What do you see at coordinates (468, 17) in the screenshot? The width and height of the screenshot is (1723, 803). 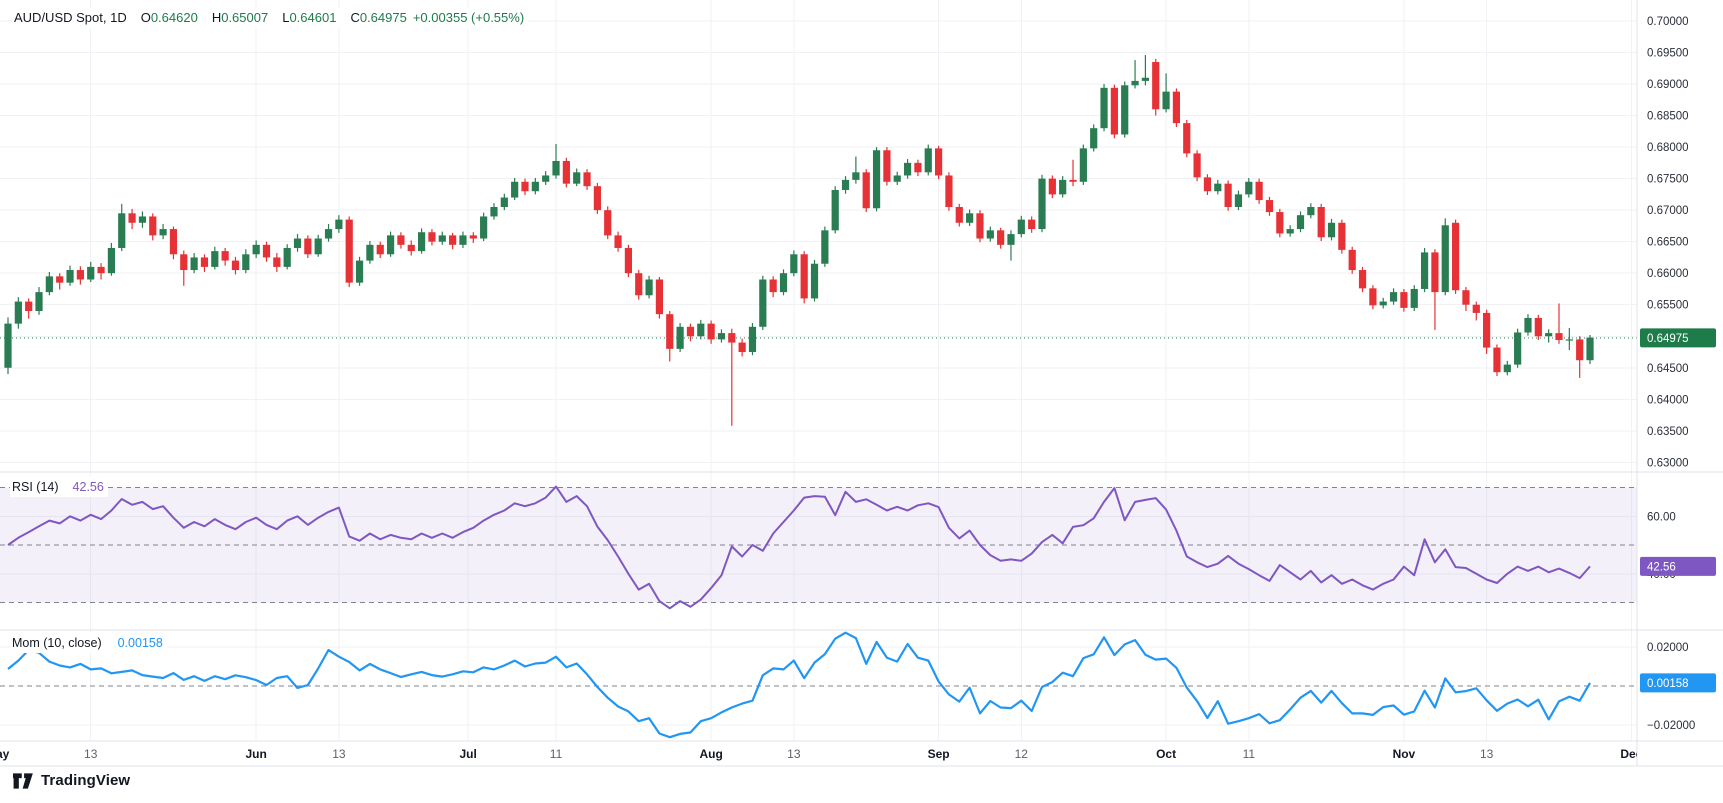 I see `change-value: +0.00355 (+0.55%)` at bounding box center [468, 17].